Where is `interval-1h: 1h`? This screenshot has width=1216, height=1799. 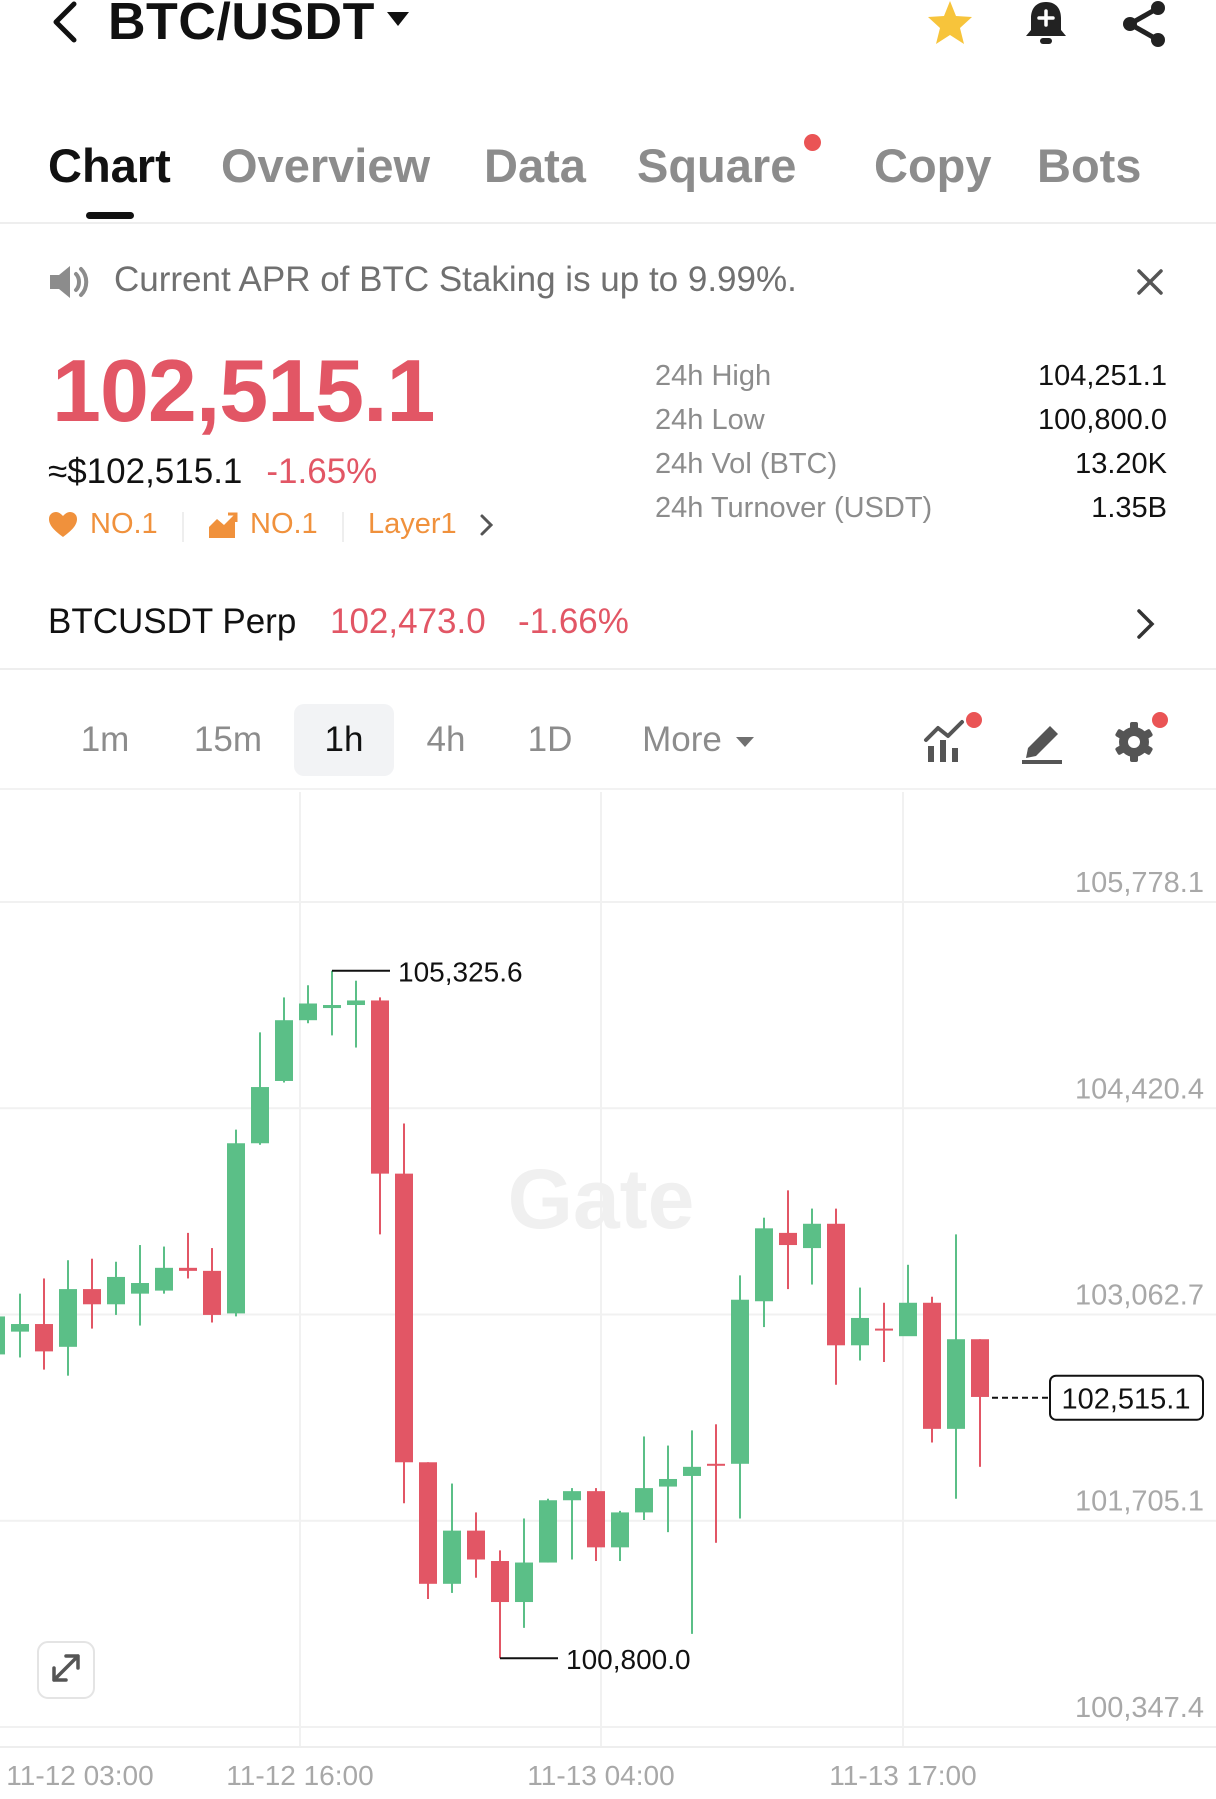 interval-1h: 1h is located at coordinates (344, 740).